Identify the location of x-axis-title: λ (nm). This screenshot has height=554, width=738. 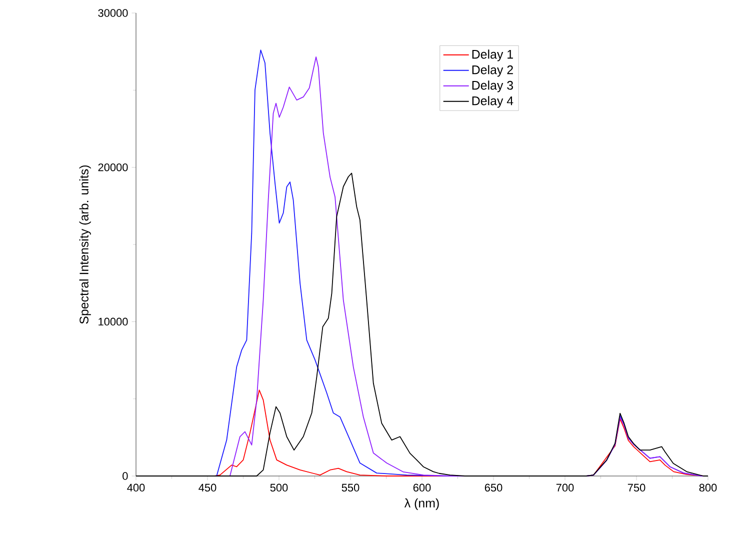
(421, 504).